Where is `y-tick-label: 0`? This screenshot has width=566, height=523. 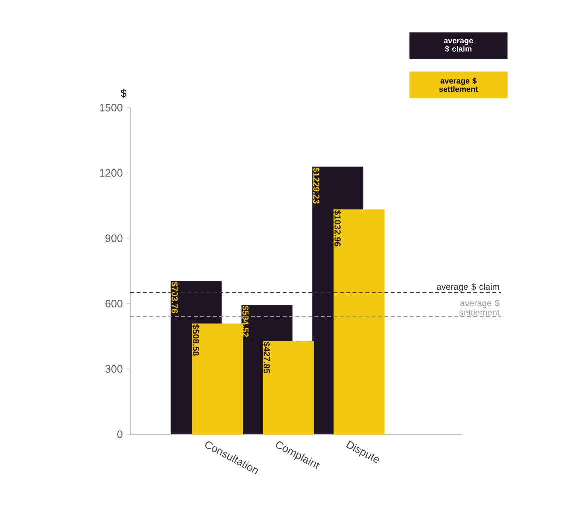 y-tick-label: 0 is located at coordinates (120, 434).